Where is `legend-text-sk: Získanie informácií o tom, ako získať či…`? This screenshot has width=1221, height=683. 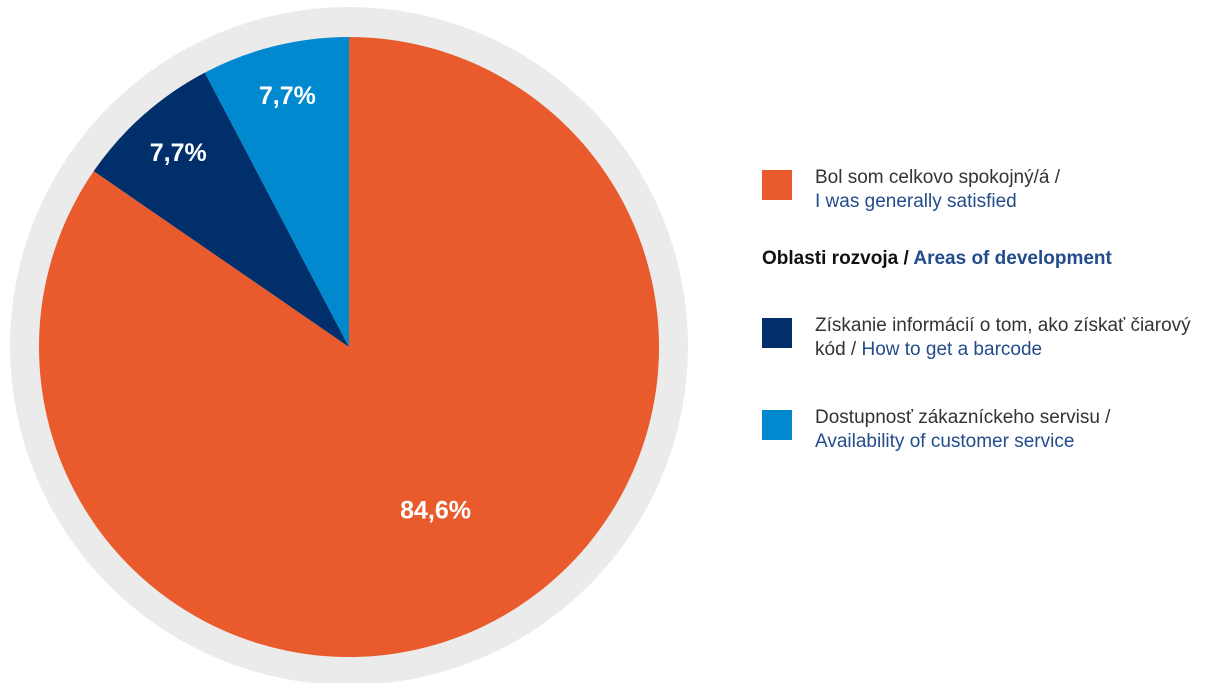
legend-text-sk: Získanie informácií o tom, ako získať či… is located at coordinates (1003, 337).